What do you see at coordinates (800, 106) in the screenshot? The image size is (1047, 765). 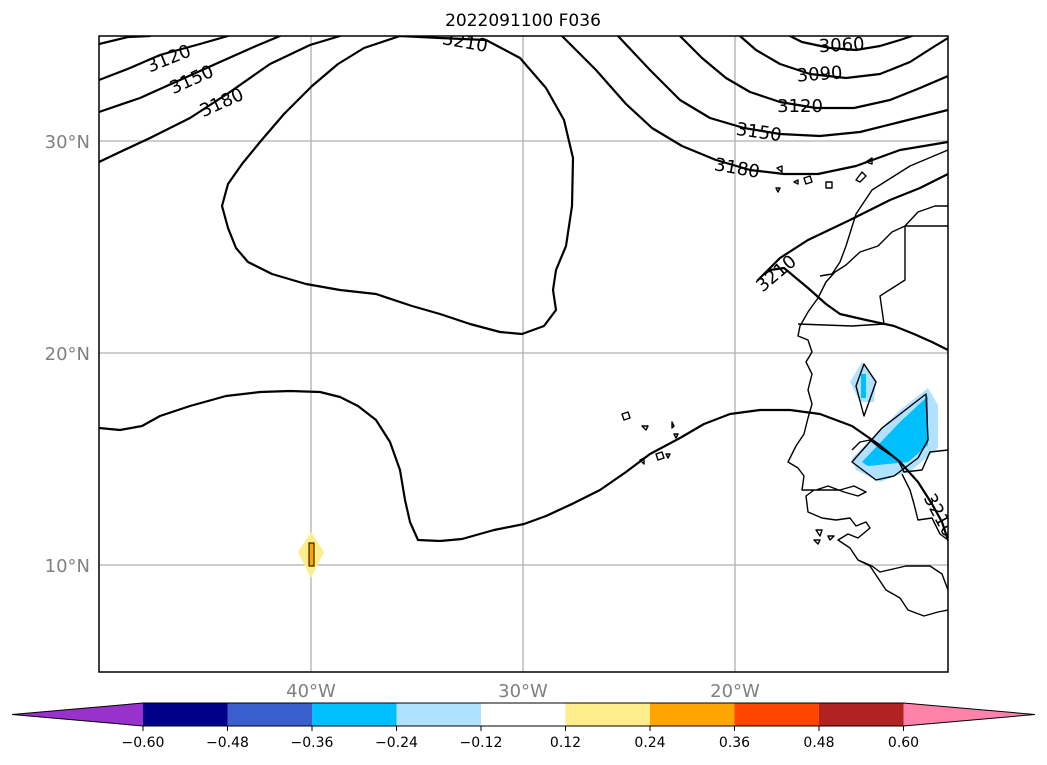 I see `contour-label-3120-east: 3120` at bounding box center [800, 106].